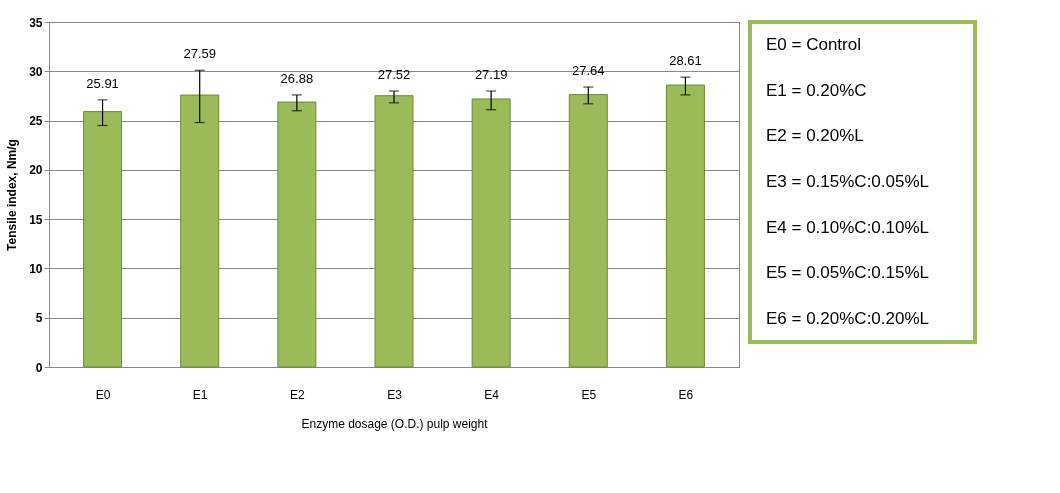  Describe the element at coordinates (816, 90) in the screenshot. I see `text: E1 = 0.20%C` at that location.